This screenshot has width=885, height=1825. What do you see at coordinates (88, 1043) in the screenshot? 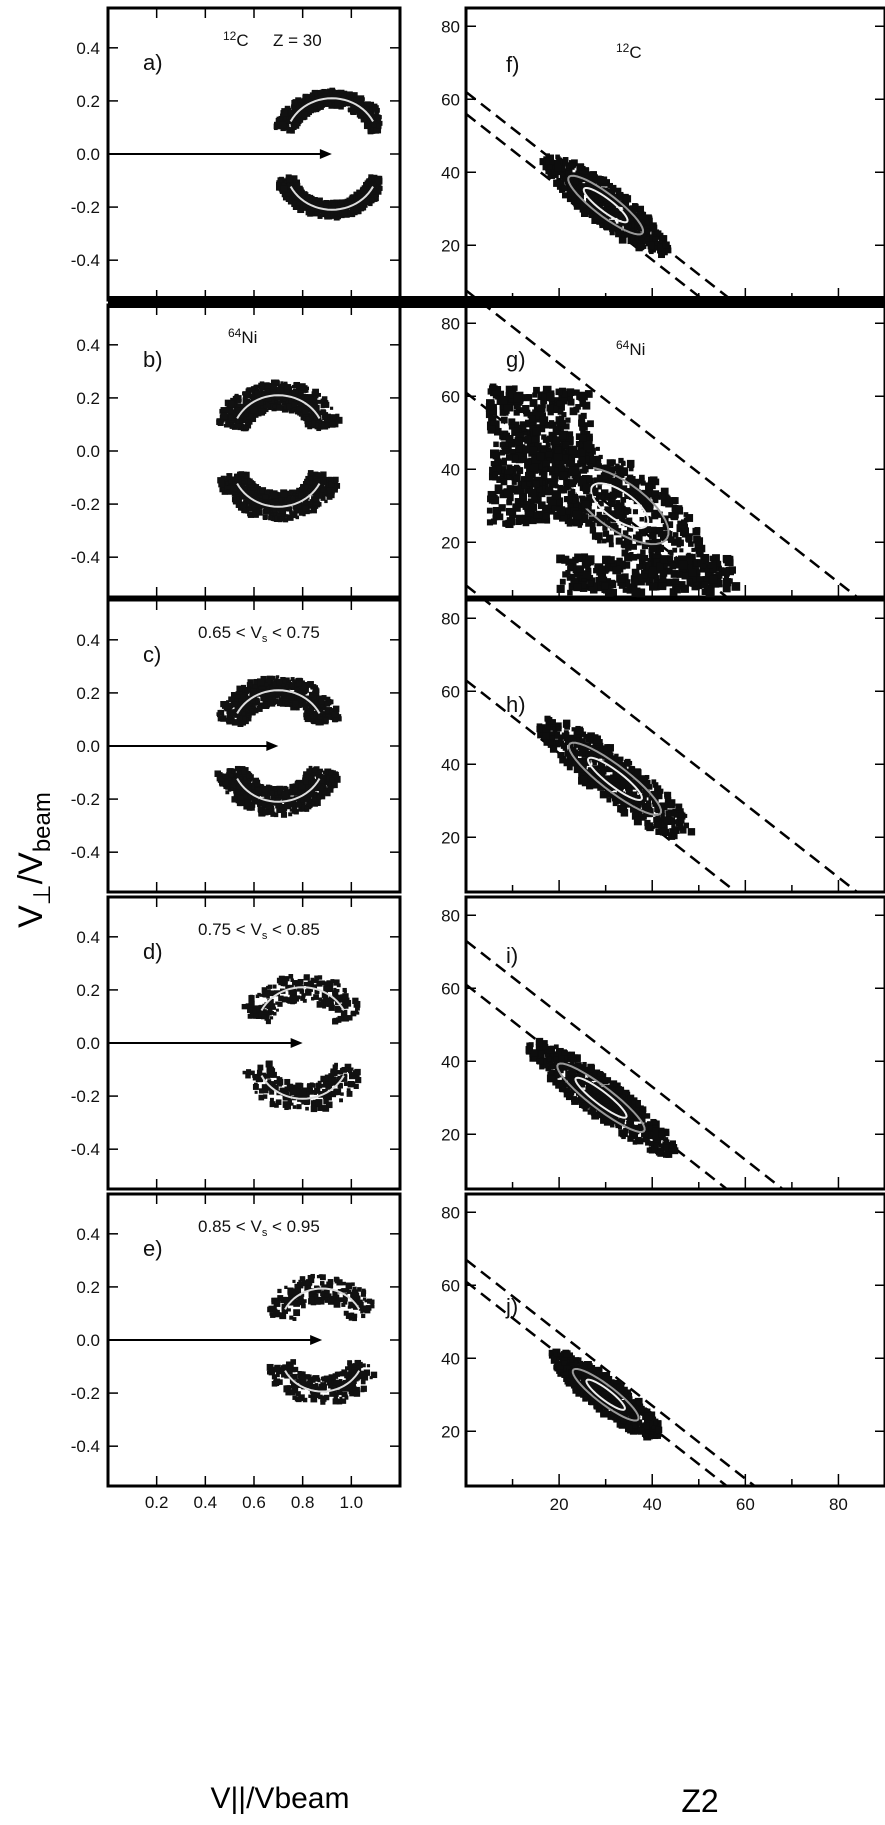
I see `y-tick-label: 0.0` at bounding box center [88, 1043].